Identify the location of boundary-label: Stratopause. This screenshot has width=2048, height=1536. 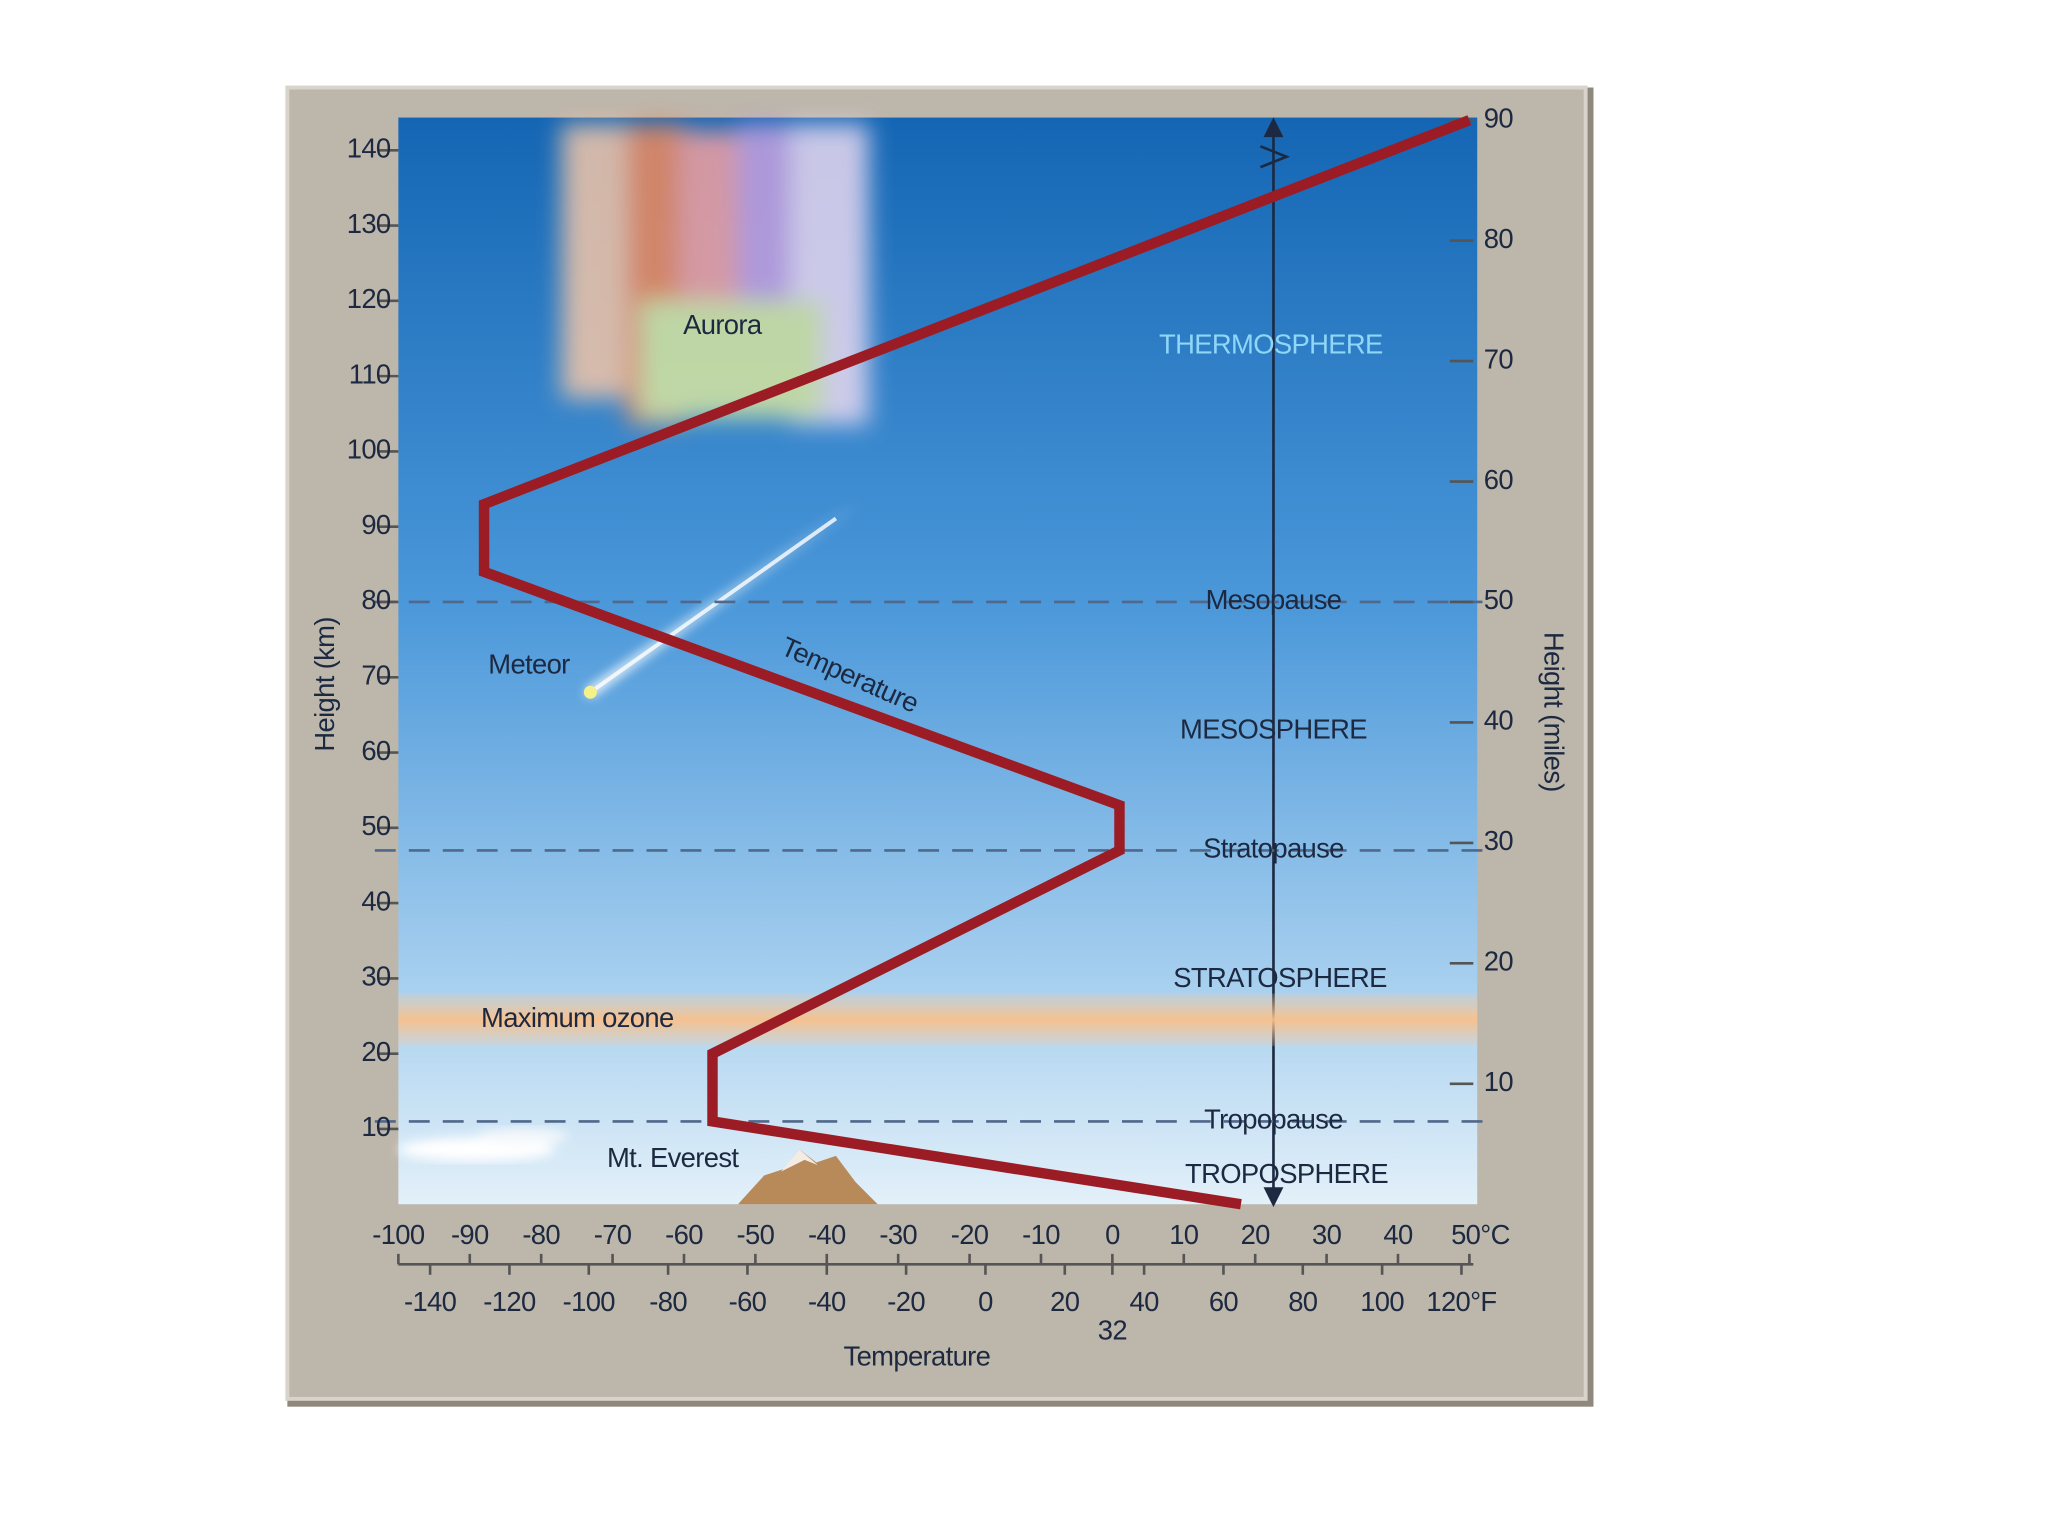
(1273, 848).